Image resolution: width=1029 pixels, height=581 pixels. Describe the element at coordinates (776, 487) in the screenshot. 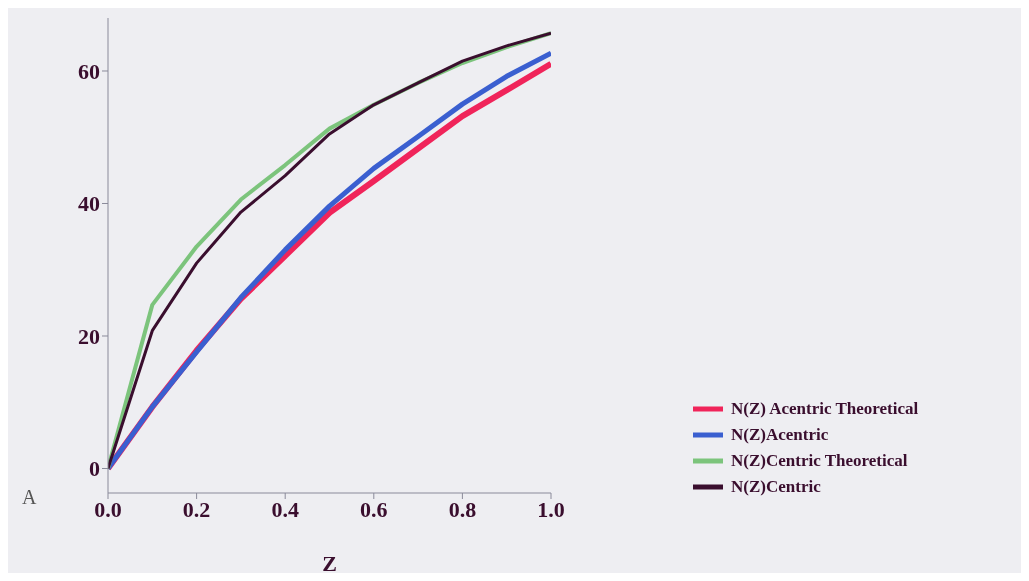

I see `legend-label: N(Z)Centric` at that location.